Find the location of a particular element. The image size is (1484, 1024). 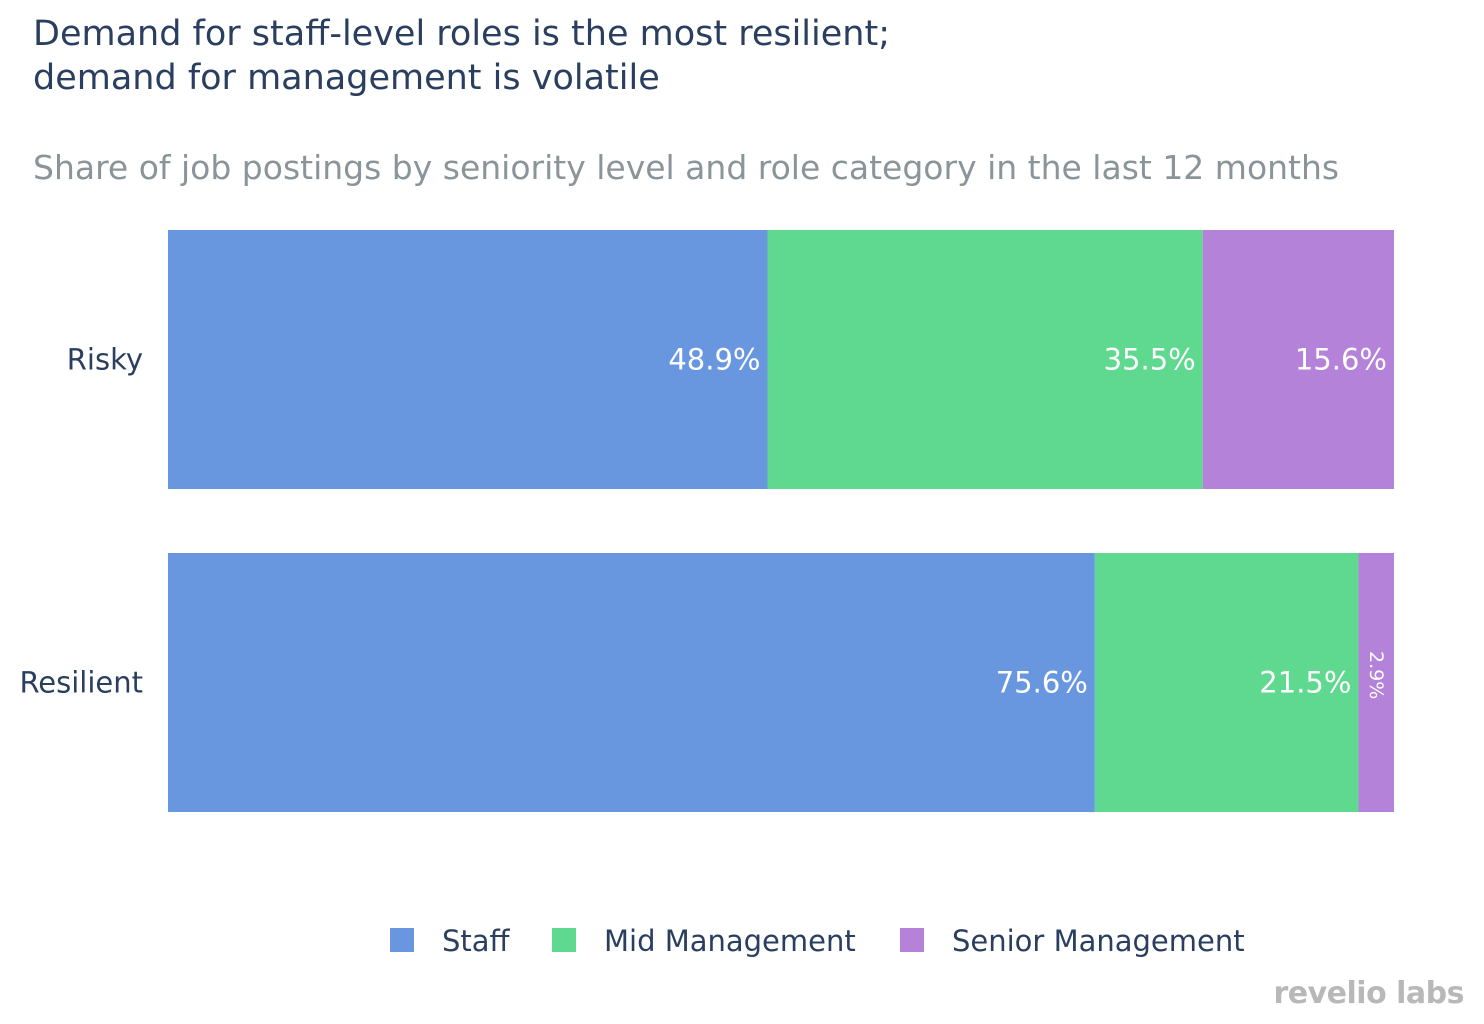

legend-label-mid-management: Mid Management is located at coordinates (730, 941).